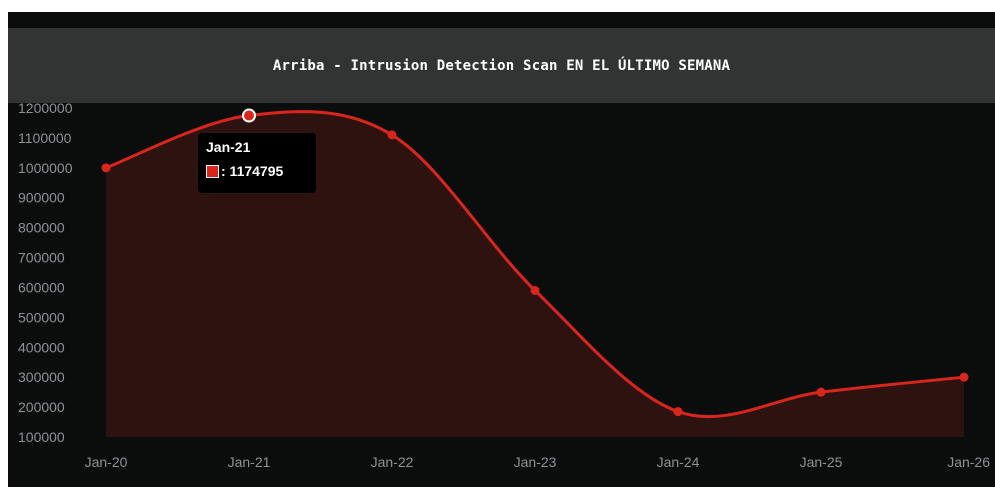 The image size is (995, 487). What do you see at coordinates (821, 462) in the screenshot?
I see `x-tick-label: Jan-25` at bounding box center [821, 462].